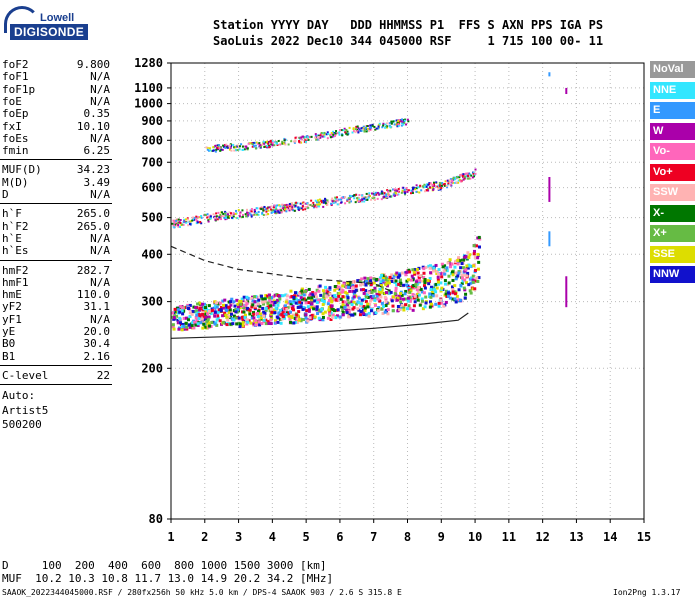 This screenshot has width=700, height=600. I want to click on x-tick-label: 4, so click(272, 537).